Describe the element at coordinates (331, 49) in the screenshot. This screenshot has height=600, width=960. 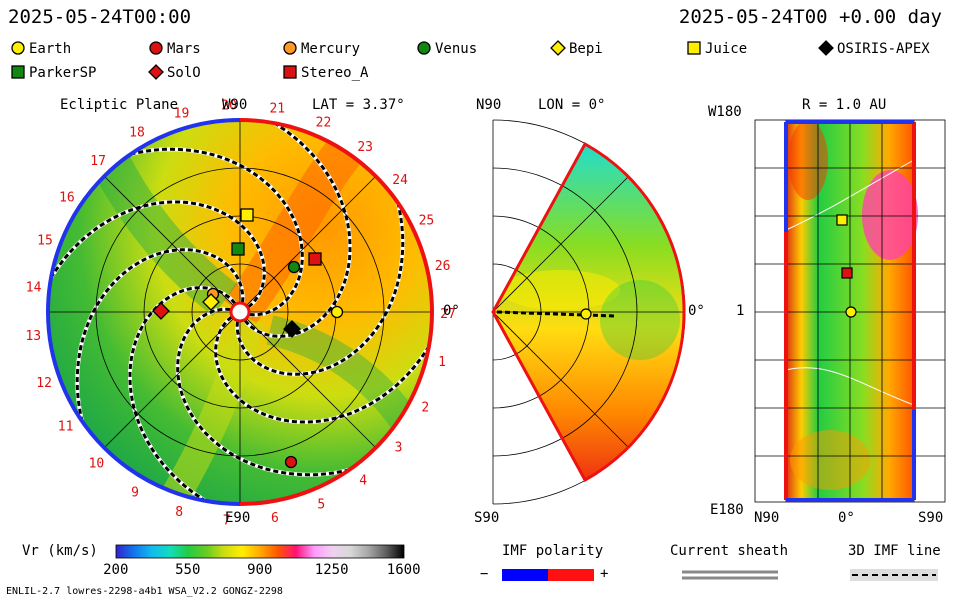
I see `legend-label: Mercury` at that location.